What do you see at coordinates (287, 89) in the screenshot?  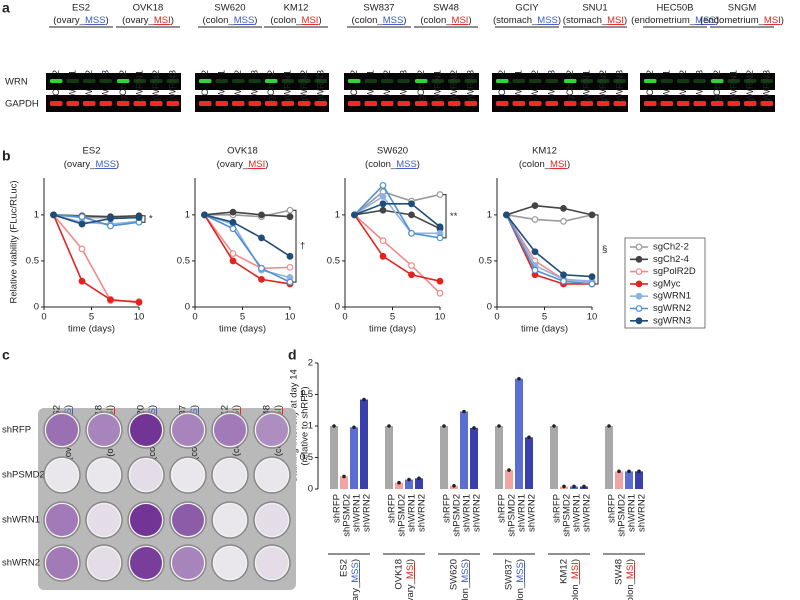 I see `lane-label: sgWRN1` at bounding box center [287, 89].